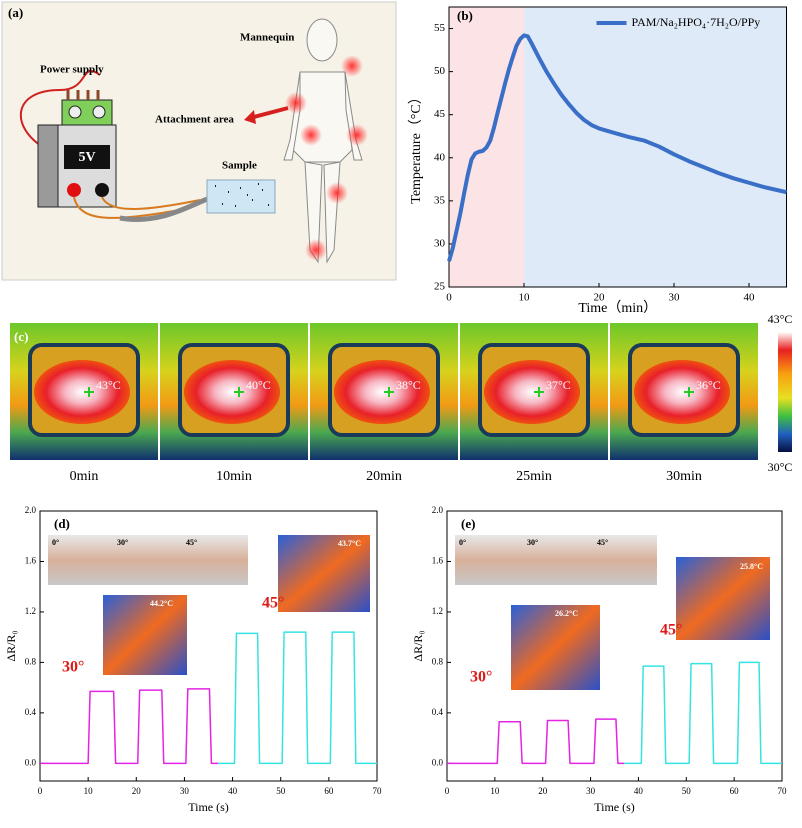 Image resolution: width=802 pixels, height=828 pixels. I want to click on voltage: 5V, so click(86, 157).